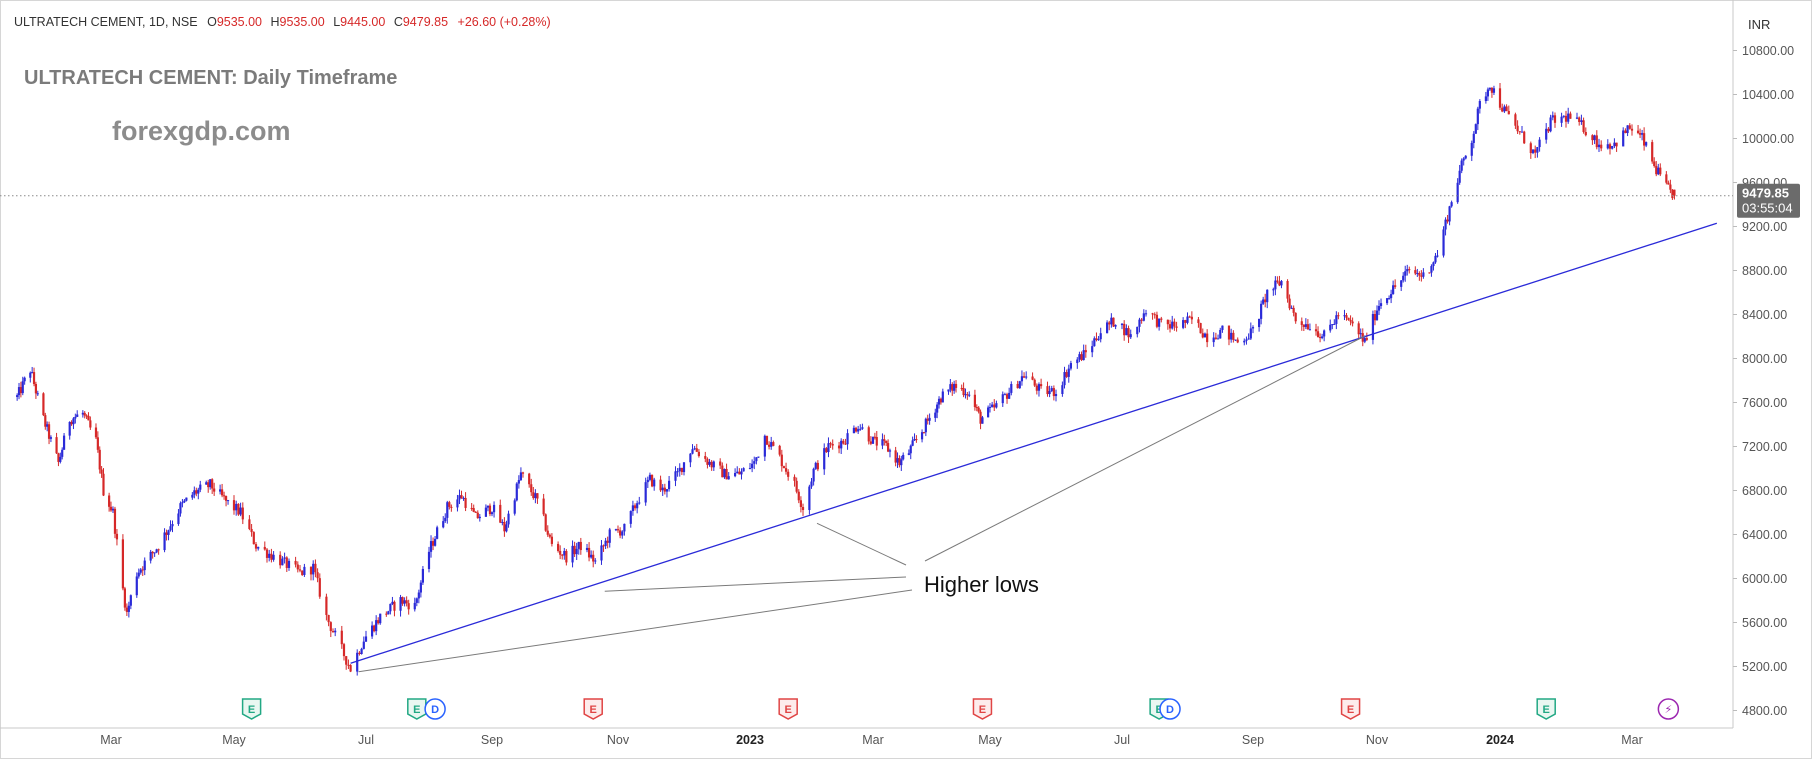 This screenshot has height=764, width=1812. What do you see at coordinates (1668, 709) in the screenshot?
I see `split-marker: ⚡` at bounding box center [1668, 709].